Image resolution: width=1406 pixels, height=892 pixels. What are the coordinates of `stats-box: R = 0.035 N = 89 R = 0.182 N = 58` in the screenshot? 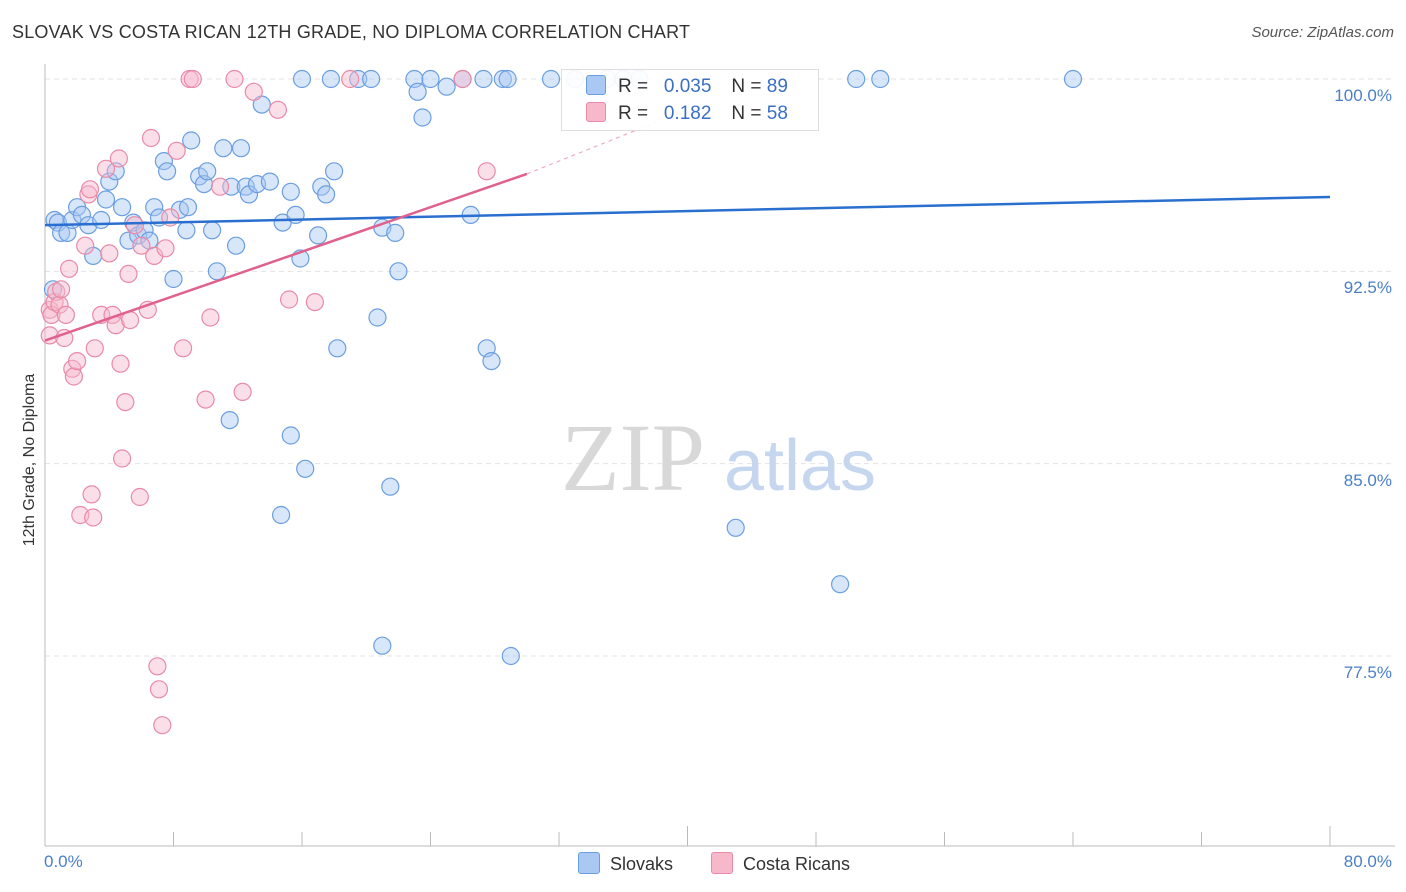 It's located at (690, 100).